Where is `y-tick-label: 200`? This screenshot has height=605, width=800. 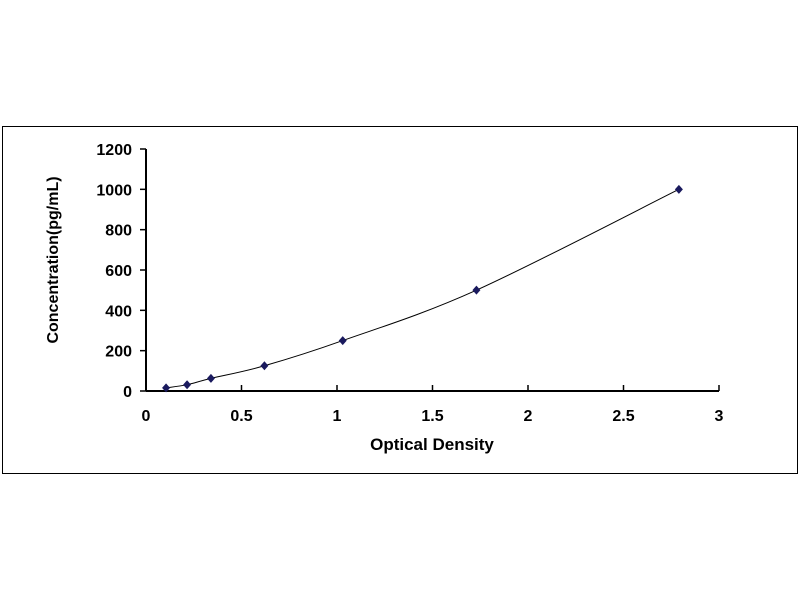 y-tick-label: 200 is located at coordinates (118, 352).